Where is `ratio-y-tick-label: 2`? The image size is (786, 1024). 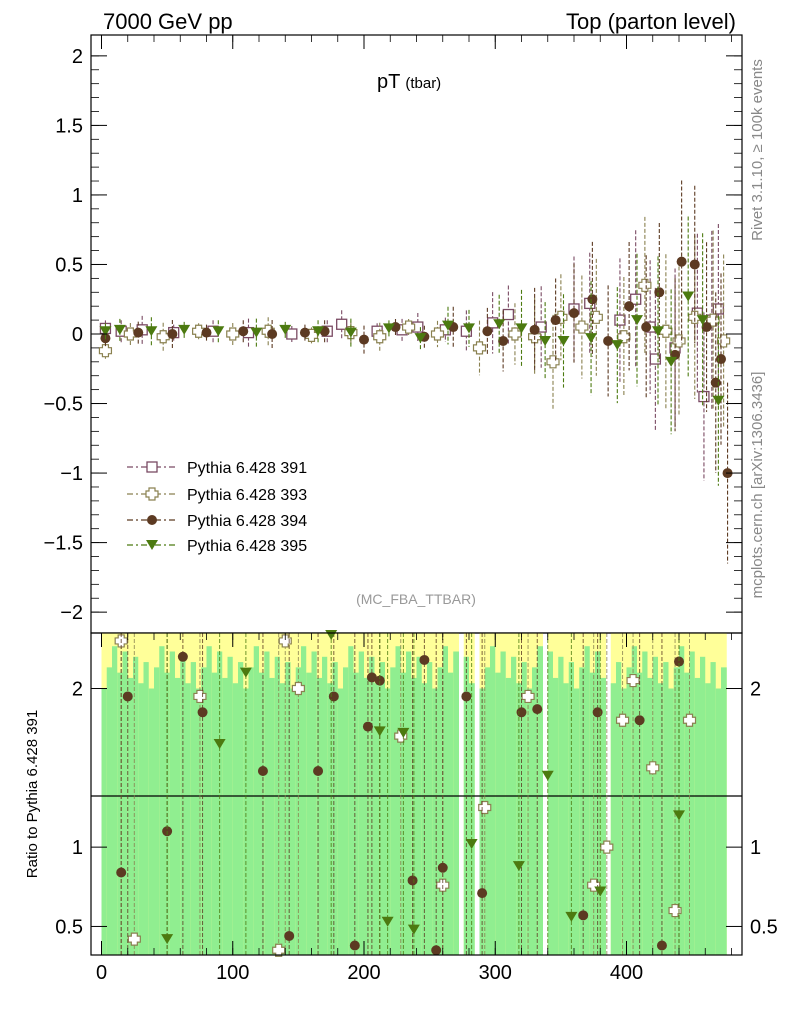
ratio-y-tick-label: 2 is located at coordinates (77, 690).